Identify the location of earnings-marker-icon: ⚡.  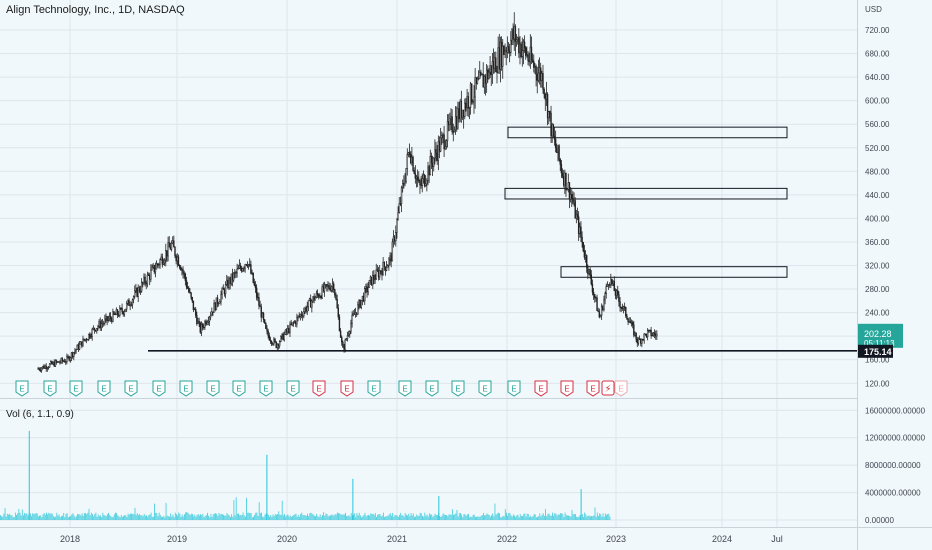
(608, 388).